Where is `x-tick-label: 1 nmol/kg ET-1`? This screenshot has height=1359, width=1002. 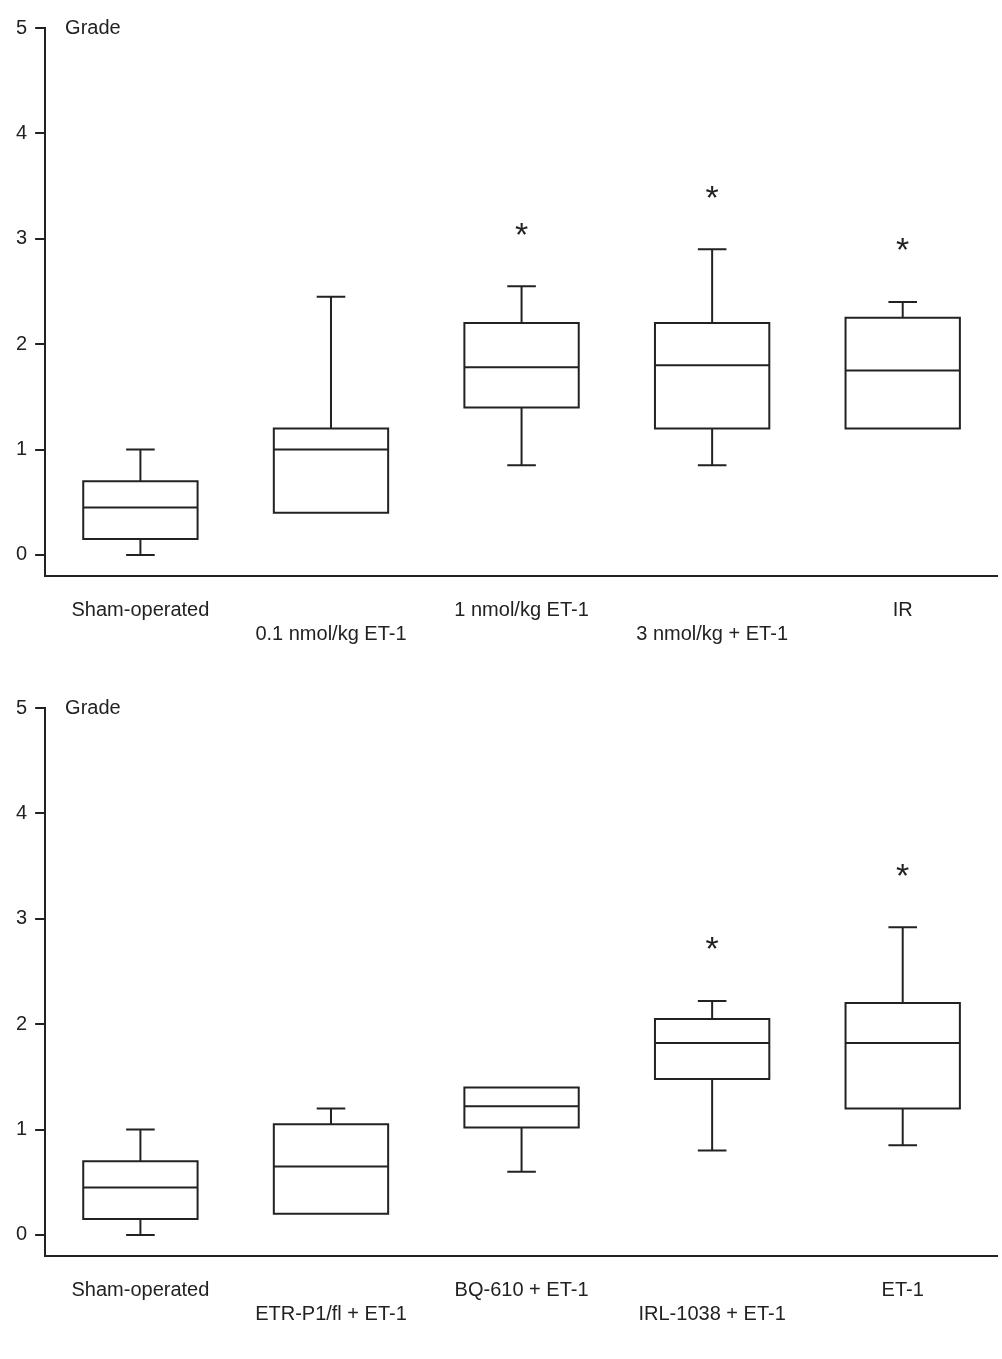
x-tick-label: 1 nmol/kg ET-1 is located at coordinates (521, 608).